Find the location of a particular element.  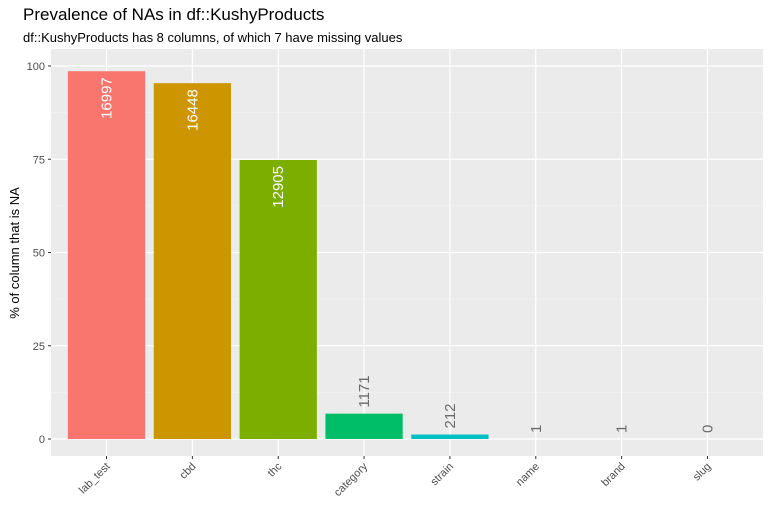

y-axis-title: % of column that is NA is located at coordinates (14, 253).